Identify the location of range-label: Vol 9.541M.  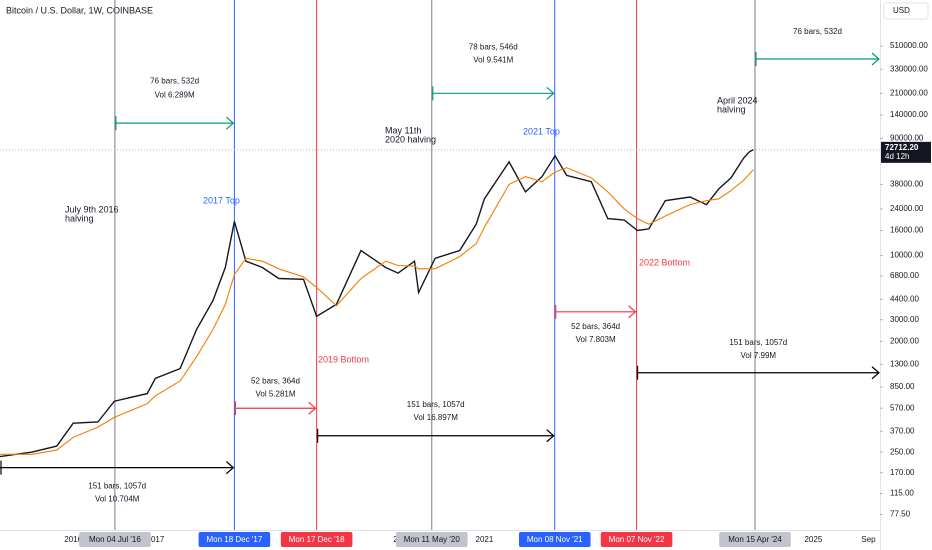
(493, 59).